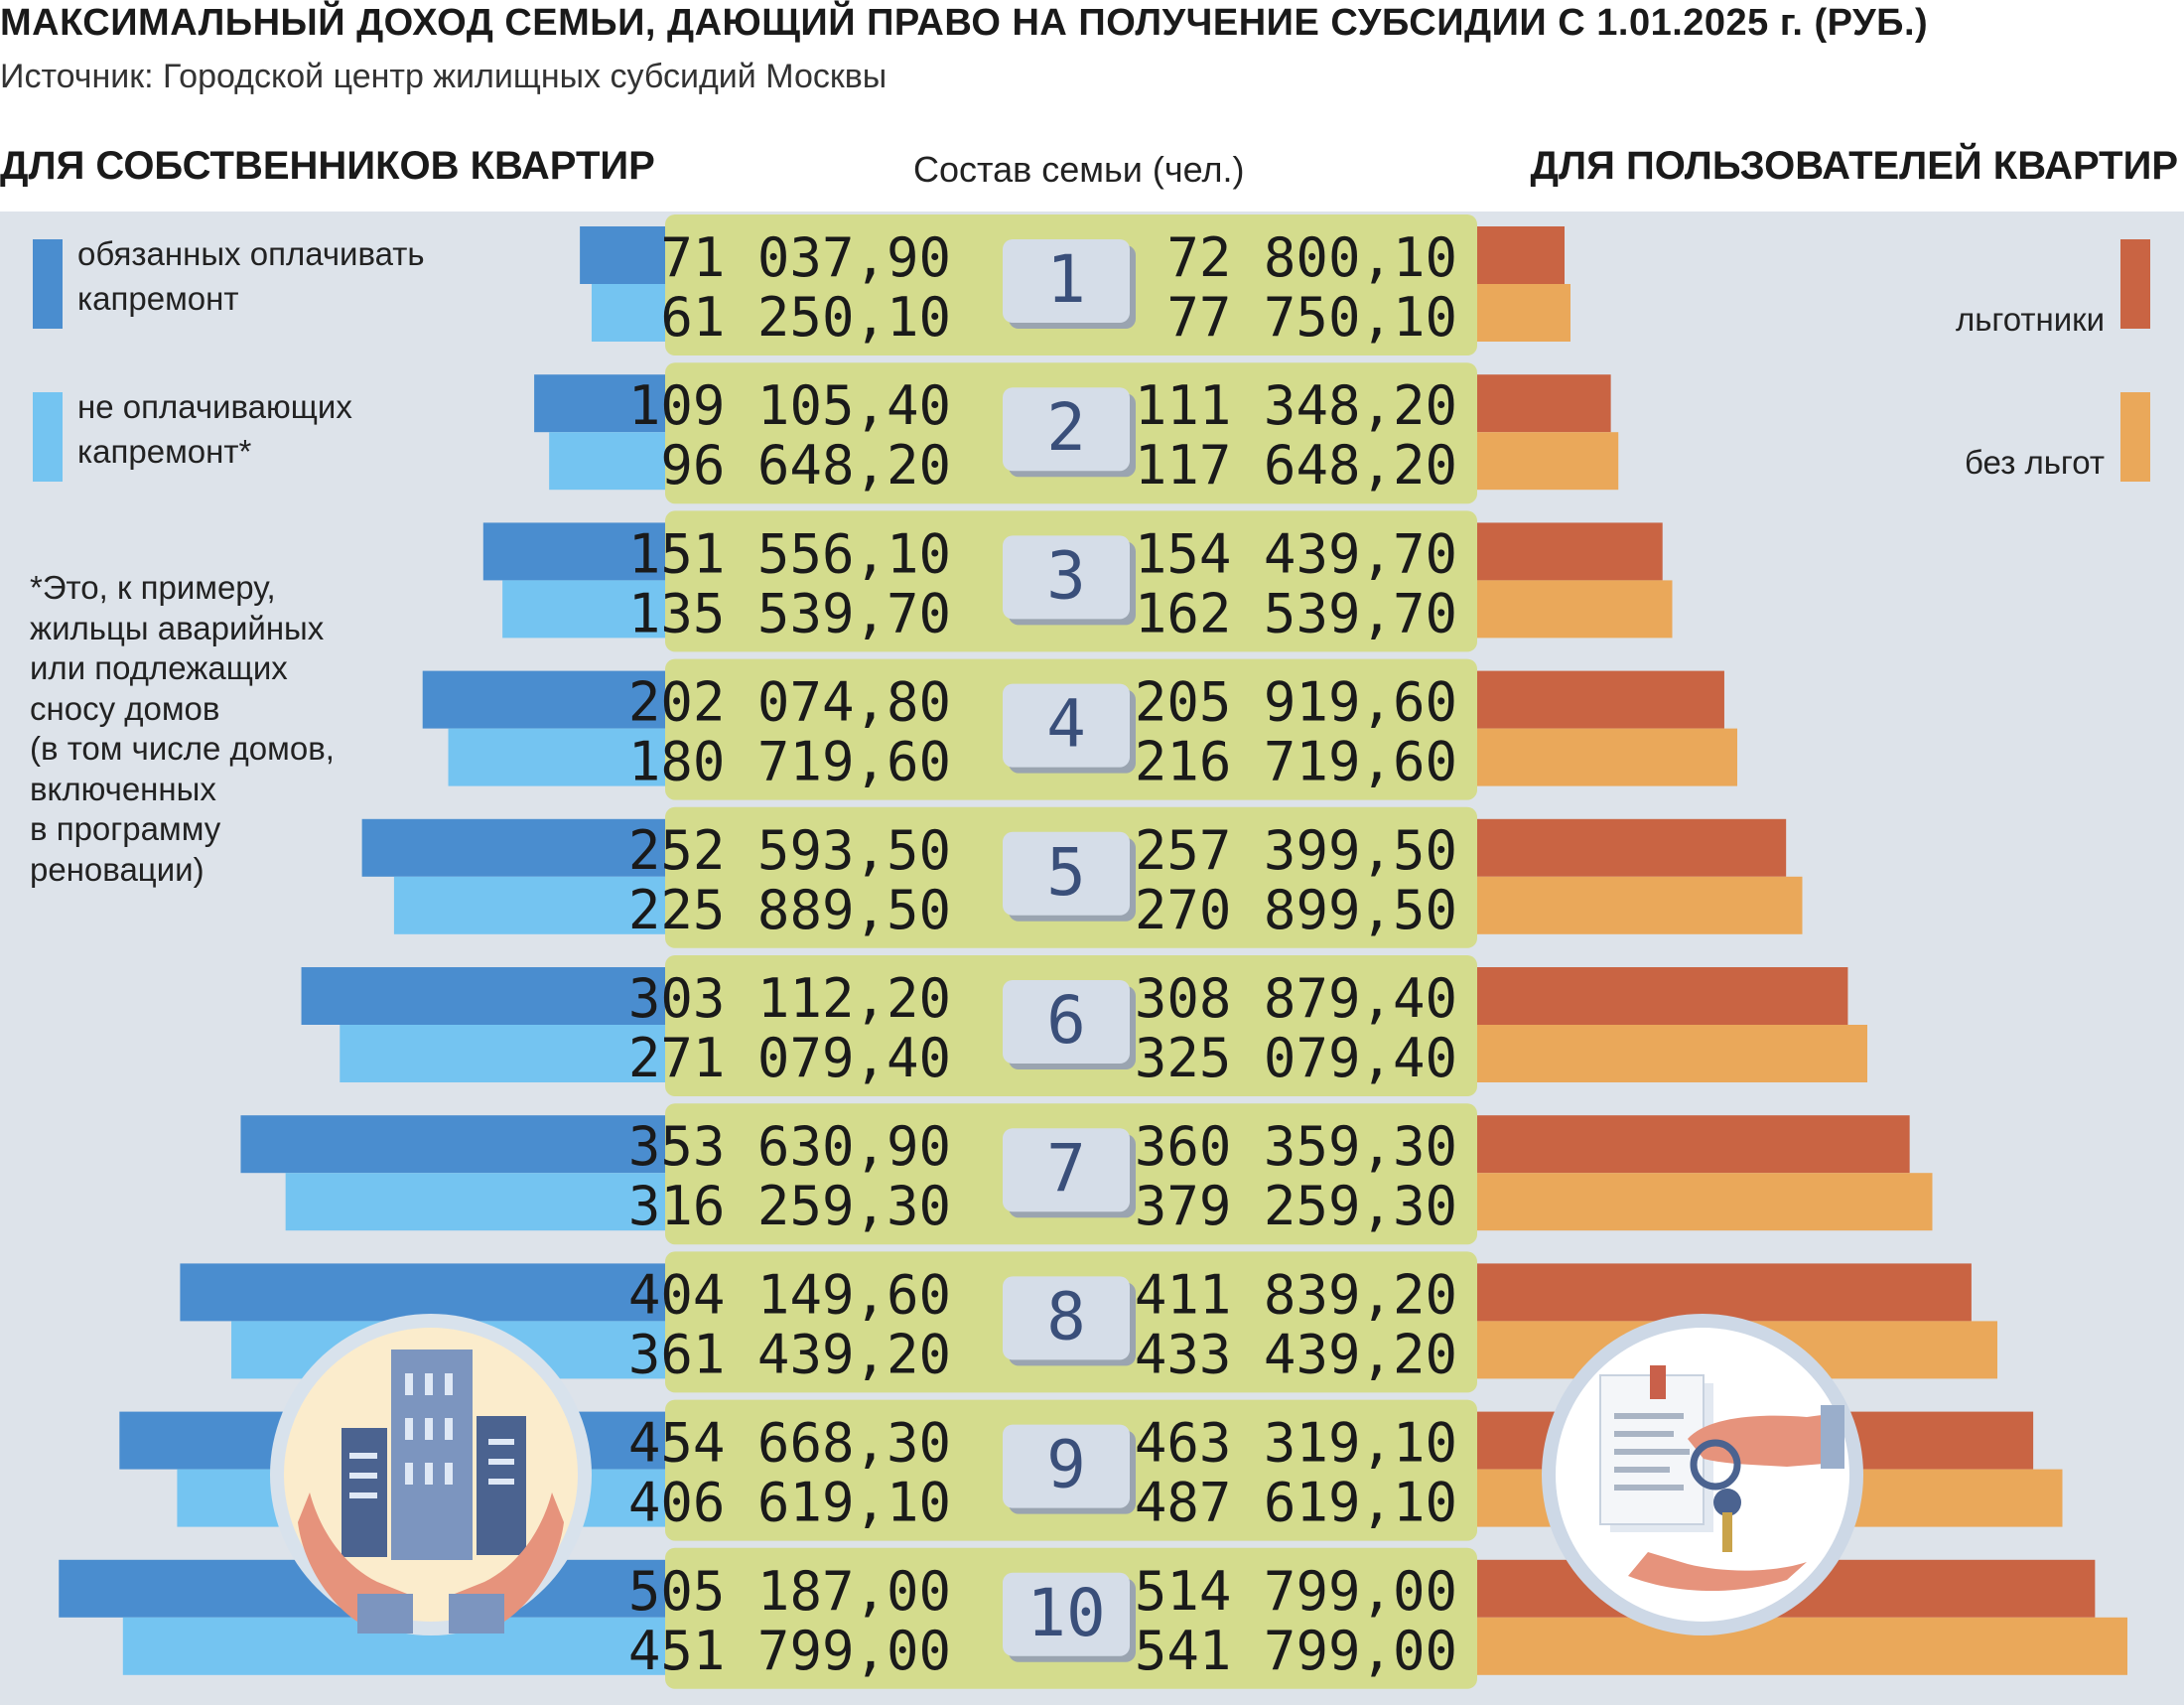 The height and width of the screenshot is (1705, 2184). Describe the element at coordinates (1296, 1503) in the screenshot. I see `value-users-no-benefit: 487 619,10` at that location.